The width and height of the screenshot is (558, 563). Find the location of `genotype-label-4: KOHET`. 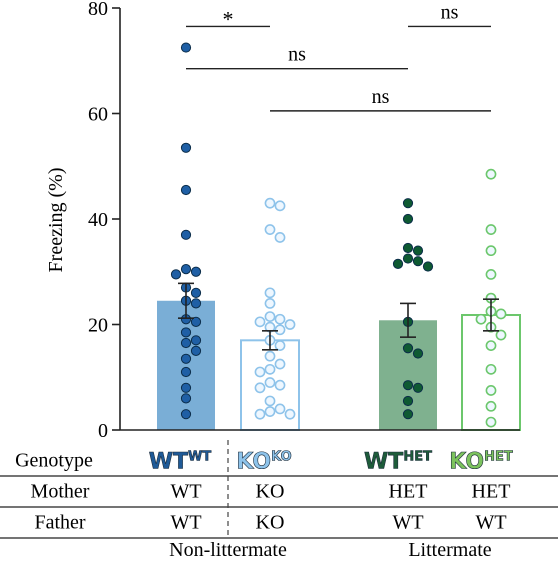

genotype-label-4: KOHET is located at coordinates (481, 462).